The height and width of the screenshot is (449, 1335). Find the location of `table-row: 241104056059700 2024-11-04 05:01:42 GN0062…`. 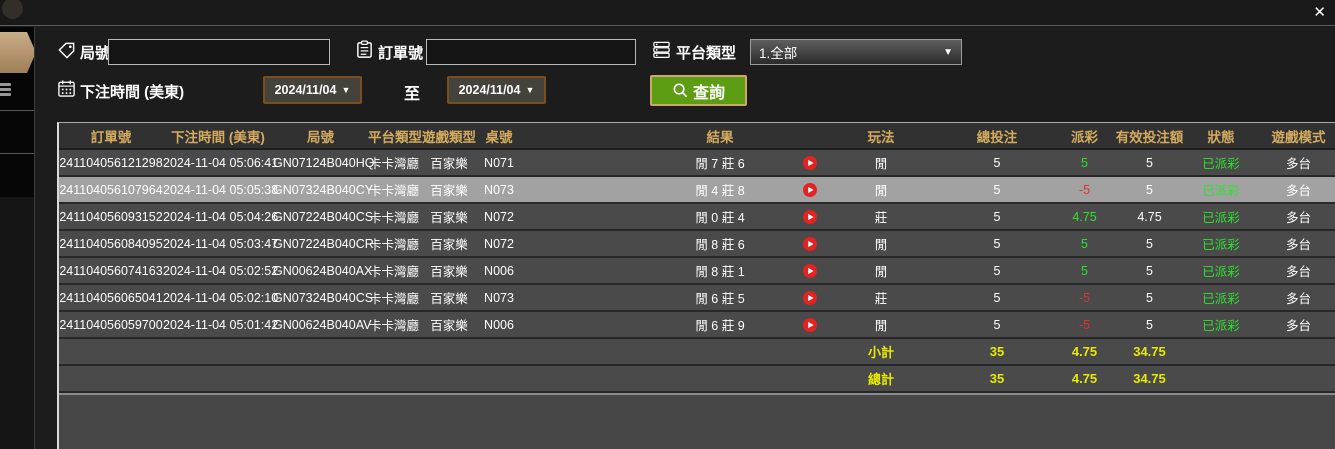

table-row: 241104056059700 2024-11-04 05:01:42 GN0062… is located at coordinates (697, 325).